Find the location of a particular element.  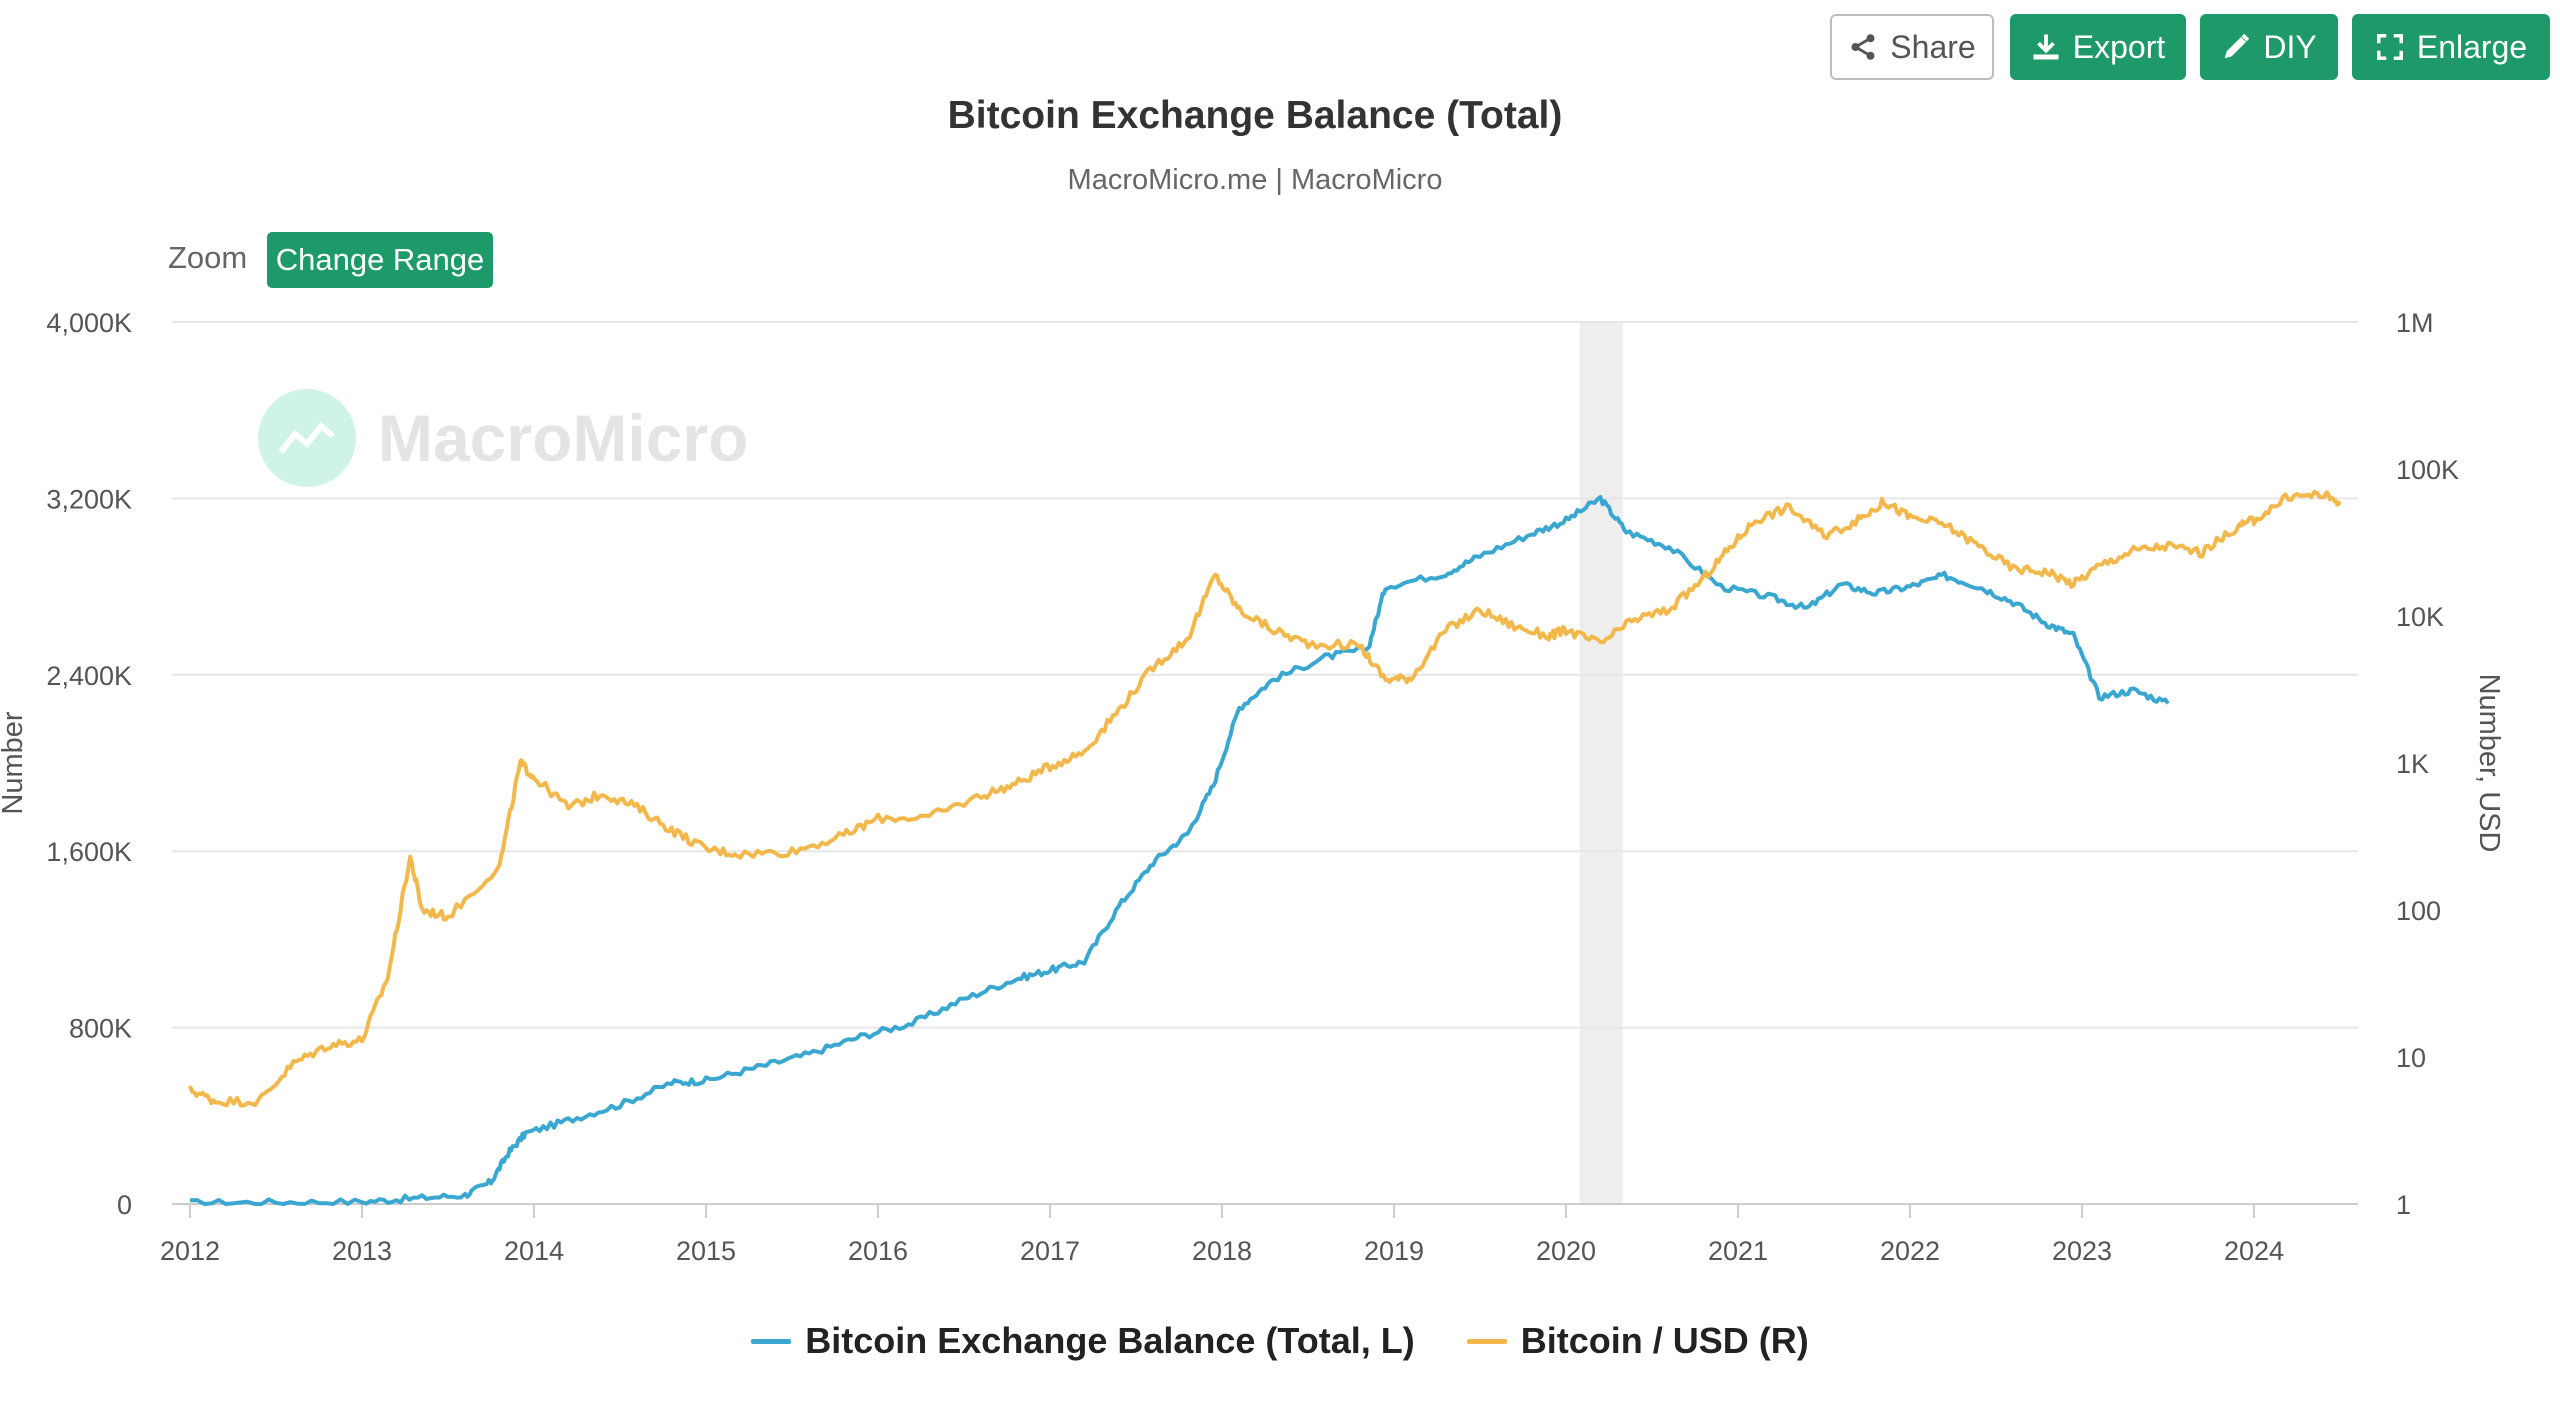

right-tick-label: 100 is located at coordinates (2418, 911).